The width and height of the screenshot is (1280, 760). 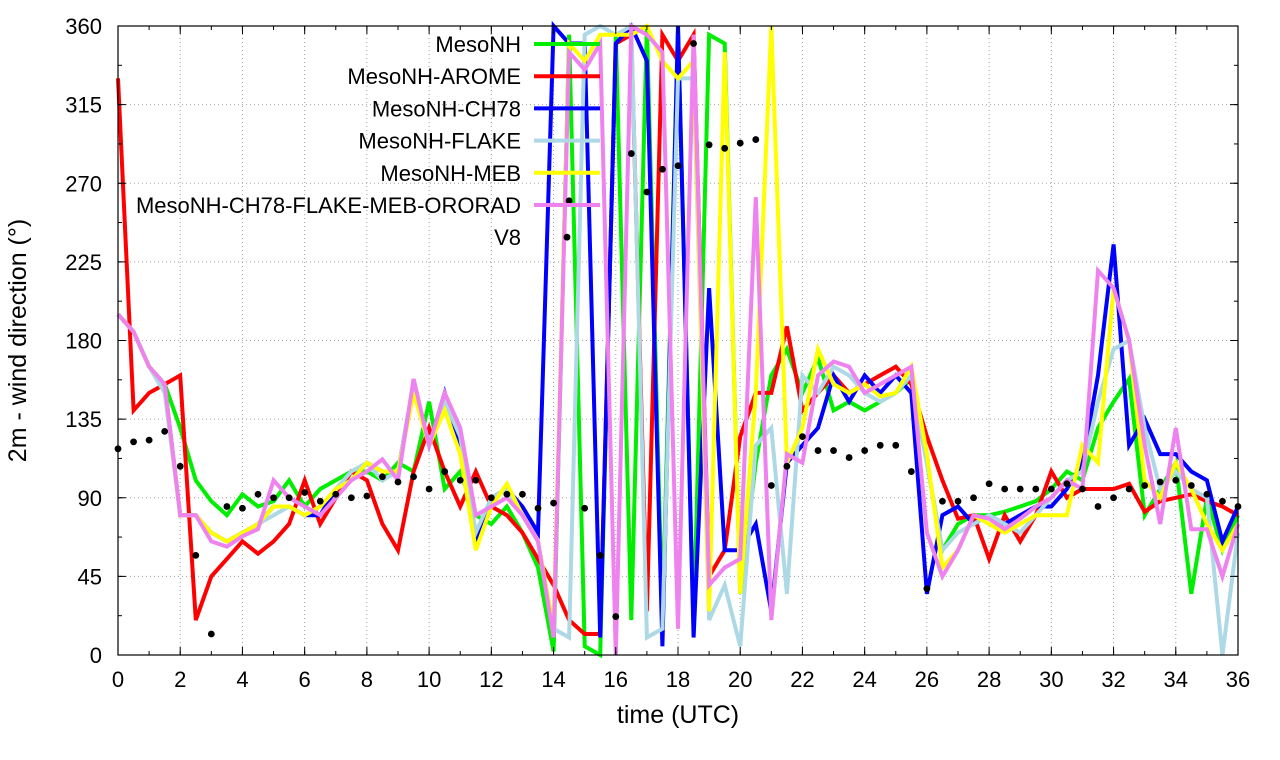 What do you see at coordinates (1051, 679) in the screenshot?
I see `x-tick-label: 30` at bounding box center [1051, 679].